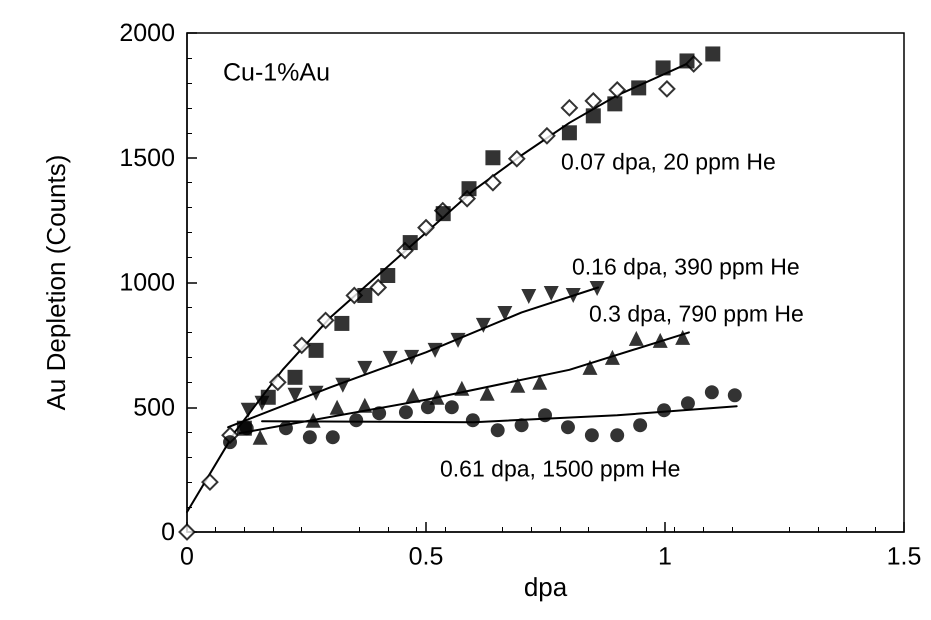 The height and width of the screenshot is (620, 931). I want to click on y-tick-label: 2000, so click(147, 33).